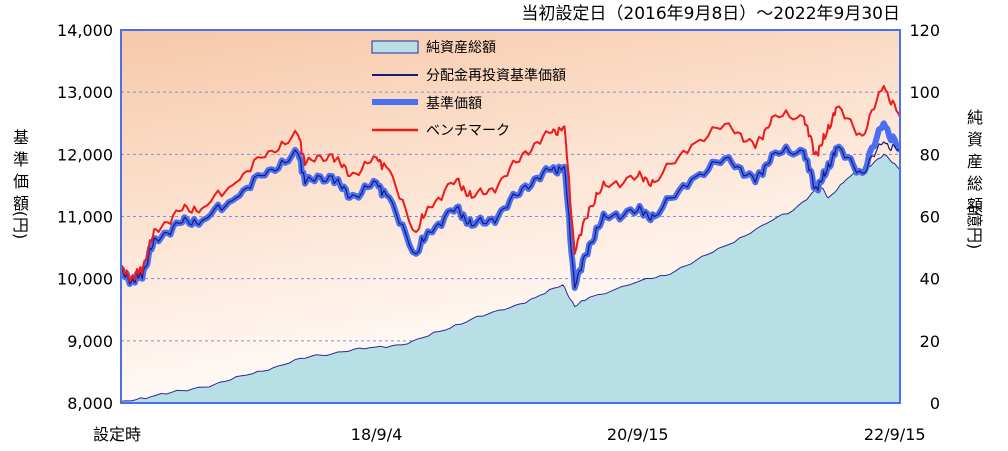 Image resolution: width=1008 pixels, height=451 pixels. Describe the element at coordinates (85, 30) in the screenshot. I see `y-left-tick-label: 14,000` at that location.